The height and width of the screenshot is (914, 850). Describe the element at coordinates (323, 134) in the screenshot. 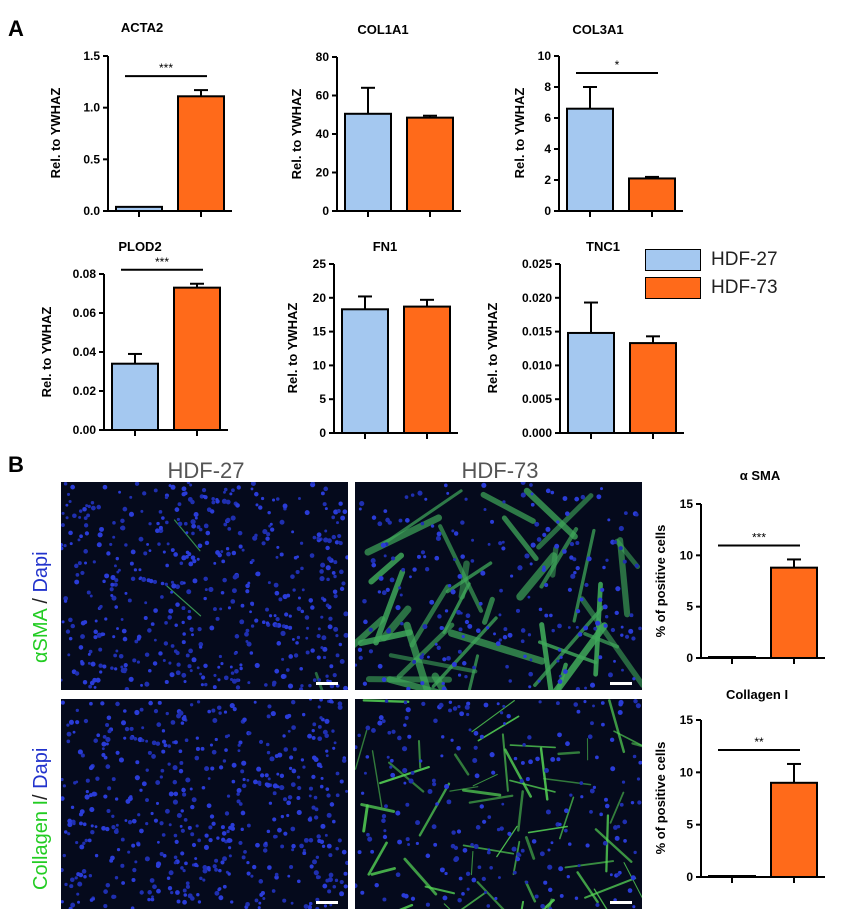

I see `y-tick-label: 40` at that location.